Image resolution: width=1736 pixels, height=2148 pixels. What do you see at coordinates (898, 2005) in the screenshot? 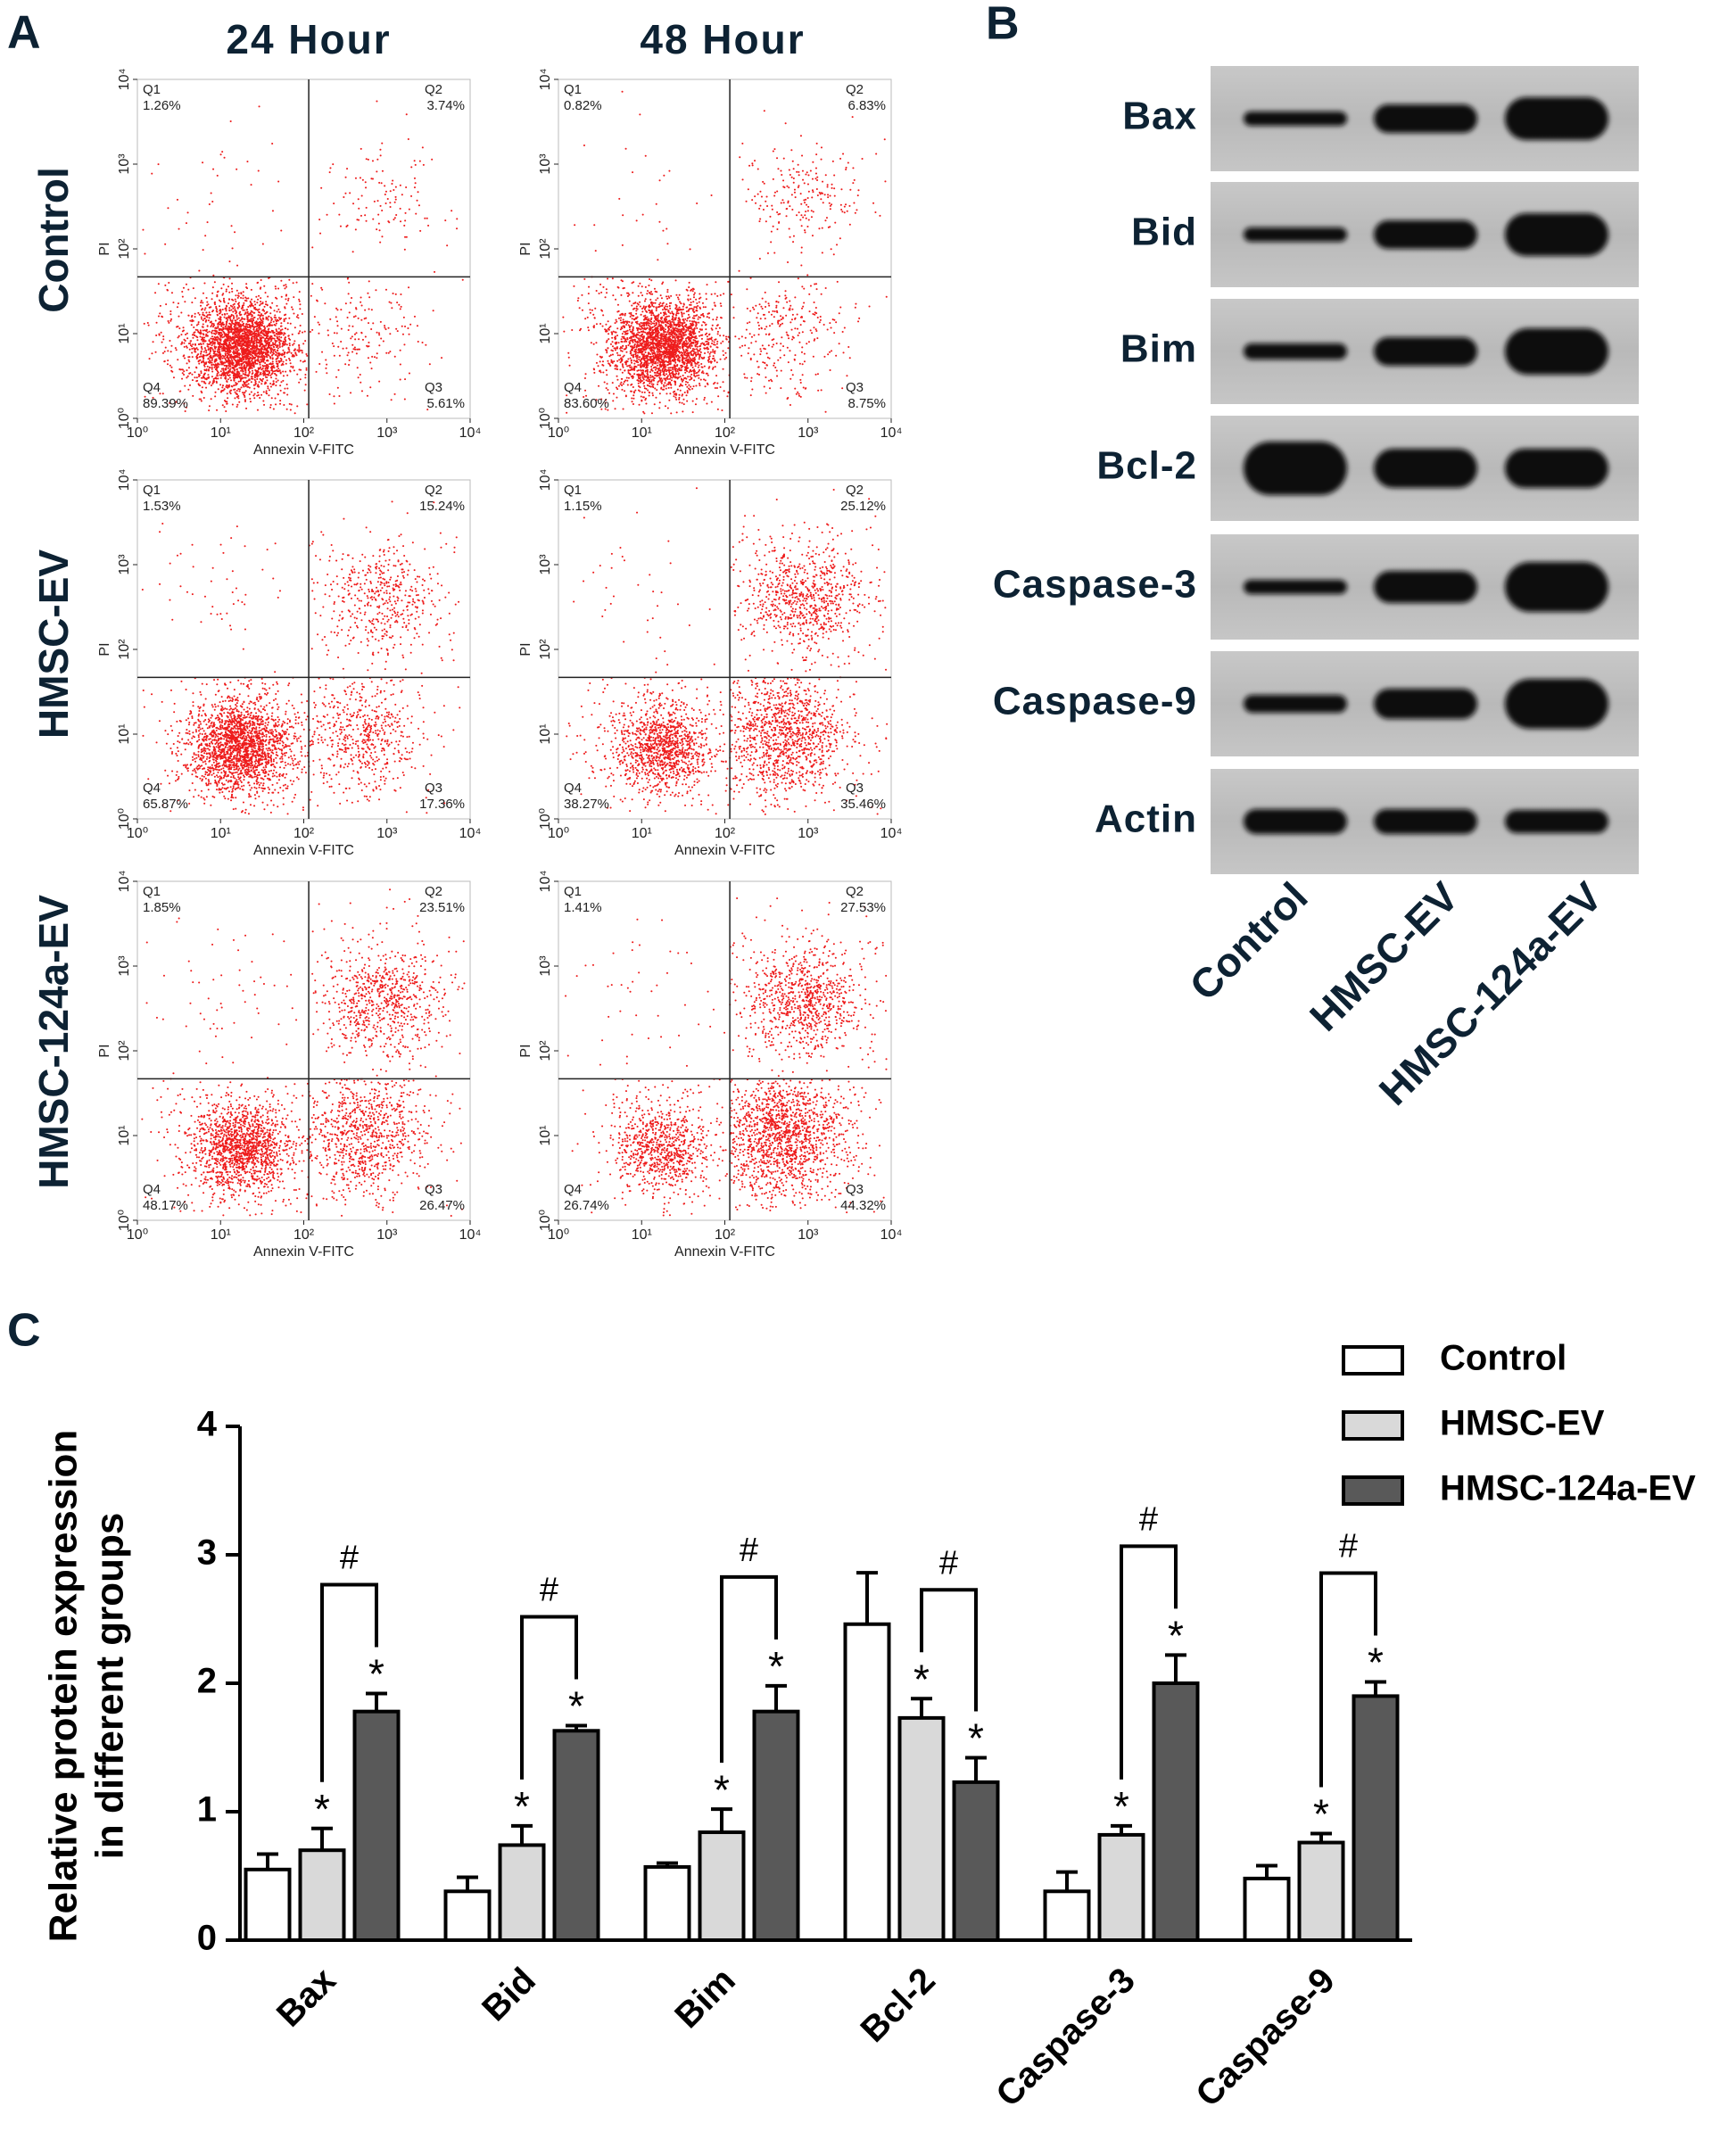
I see `x-tick-label: Bcl-2` at bounding box center [898, 2005].